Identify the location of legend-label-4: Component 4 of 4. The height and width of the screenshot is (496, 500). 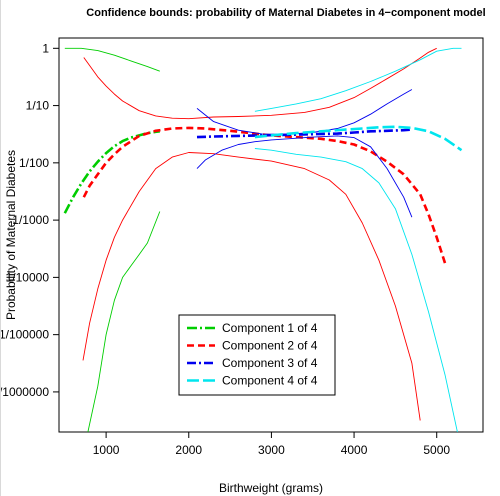
(270, 381).